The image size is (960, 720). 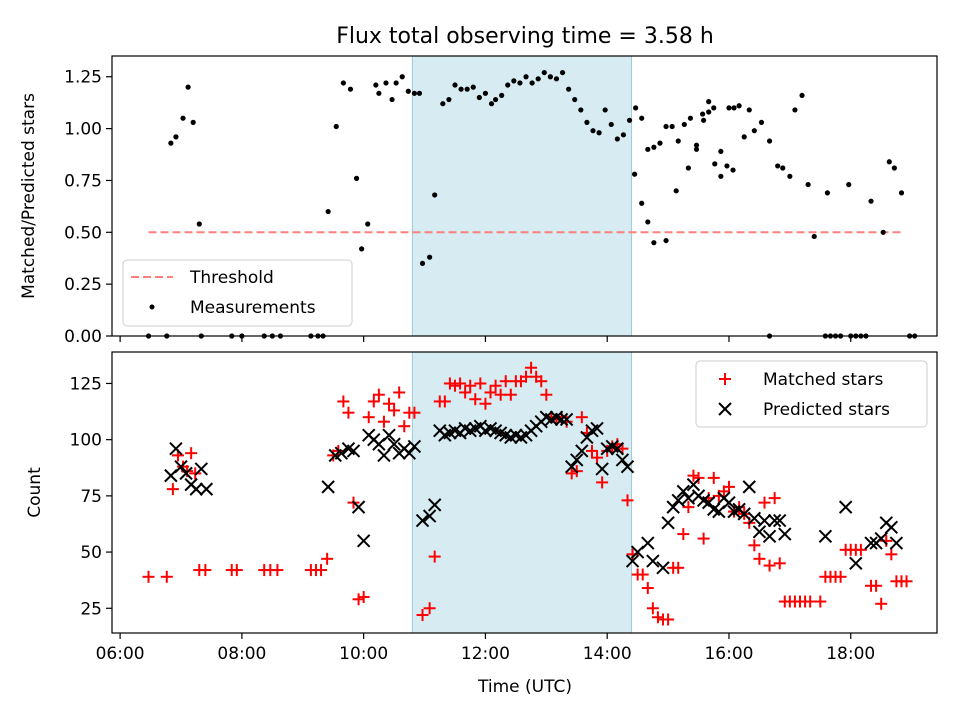 What do you see at coordinates (524, 687) in the screenshot?
I see `x-axis-label: Time (UTC)` at bounding box center [524, 687].